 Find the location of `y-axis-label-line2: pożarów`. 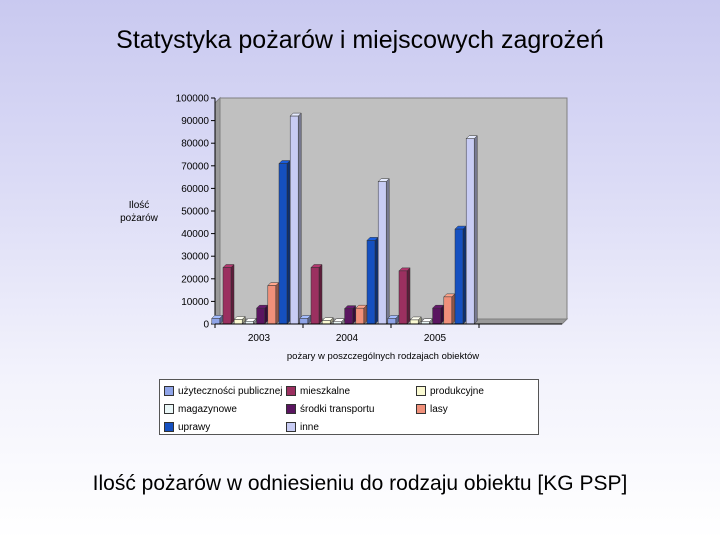

y-axis-label-line2: pożarów is located at coordinates (139, 218).